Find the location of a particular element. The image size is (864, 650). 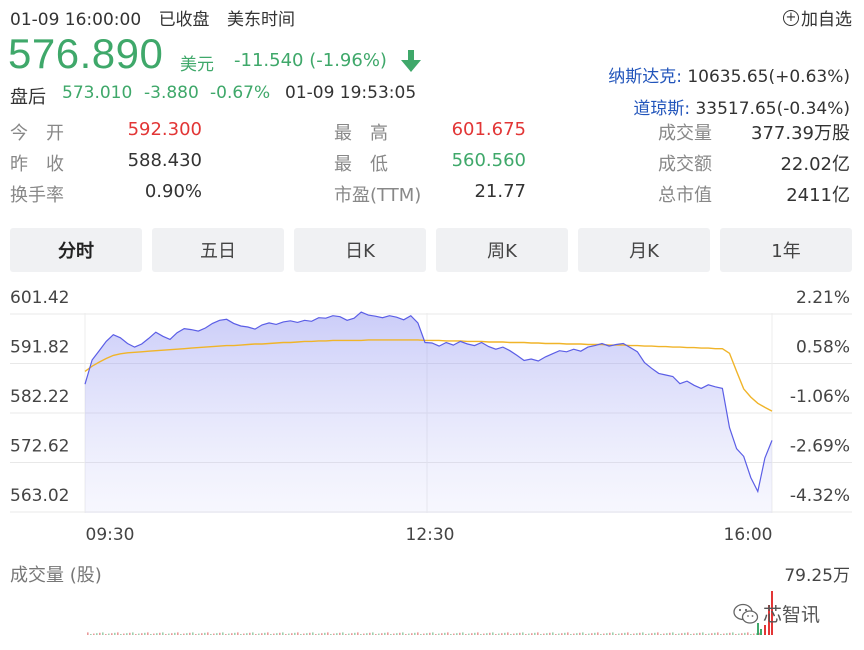

after-hours-change-percent: -0.67% is located at coordinates (240, 93).